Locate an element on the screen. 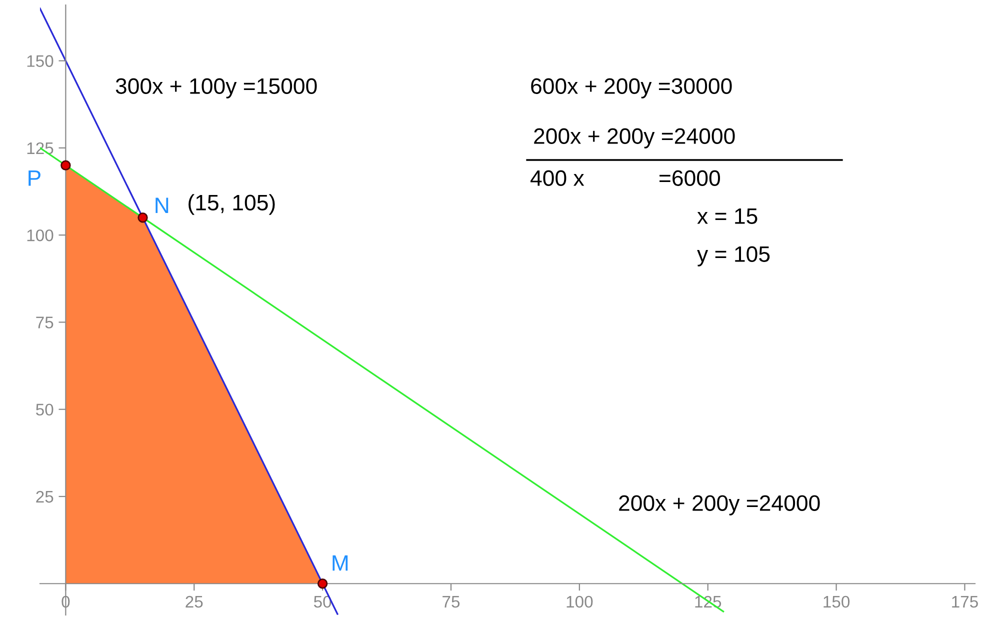  x-tick-label: 175 is located at coordinates (965, 602).